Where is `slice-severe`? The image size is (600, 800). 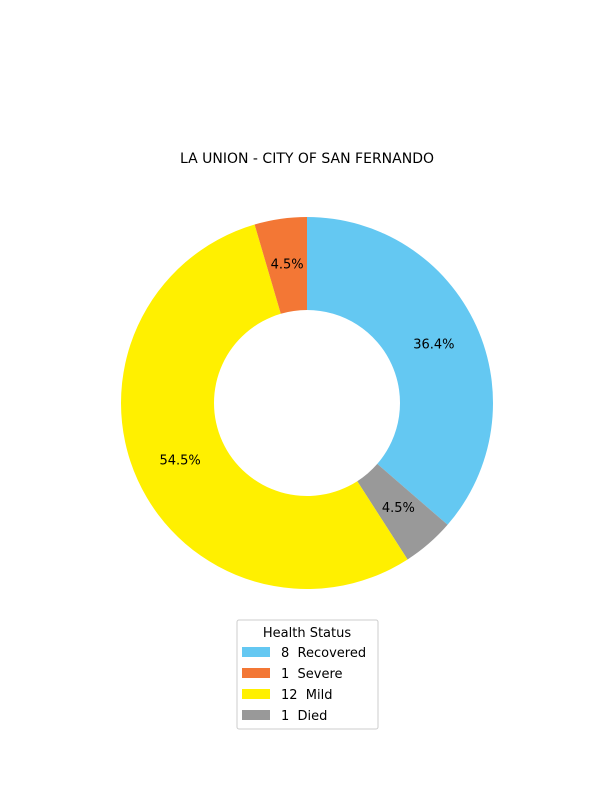 slice-severe is located at coordinates (280, 265).